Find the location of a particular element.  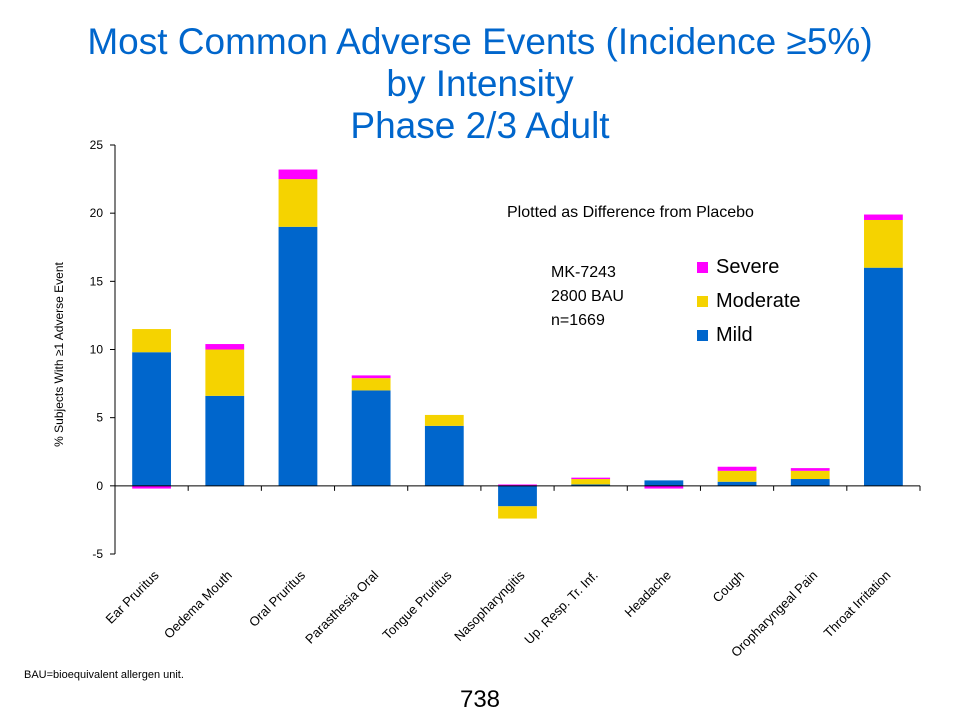

category-label: Tongue Pruritus is located at coordinates (416, 604).